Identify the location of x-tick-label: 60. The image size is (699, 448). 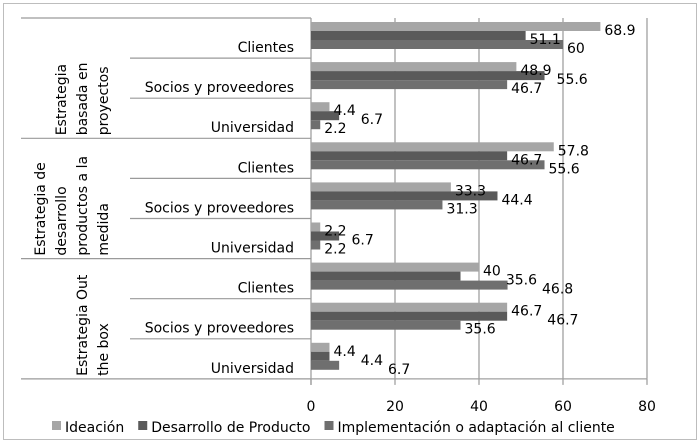
(563, 407).